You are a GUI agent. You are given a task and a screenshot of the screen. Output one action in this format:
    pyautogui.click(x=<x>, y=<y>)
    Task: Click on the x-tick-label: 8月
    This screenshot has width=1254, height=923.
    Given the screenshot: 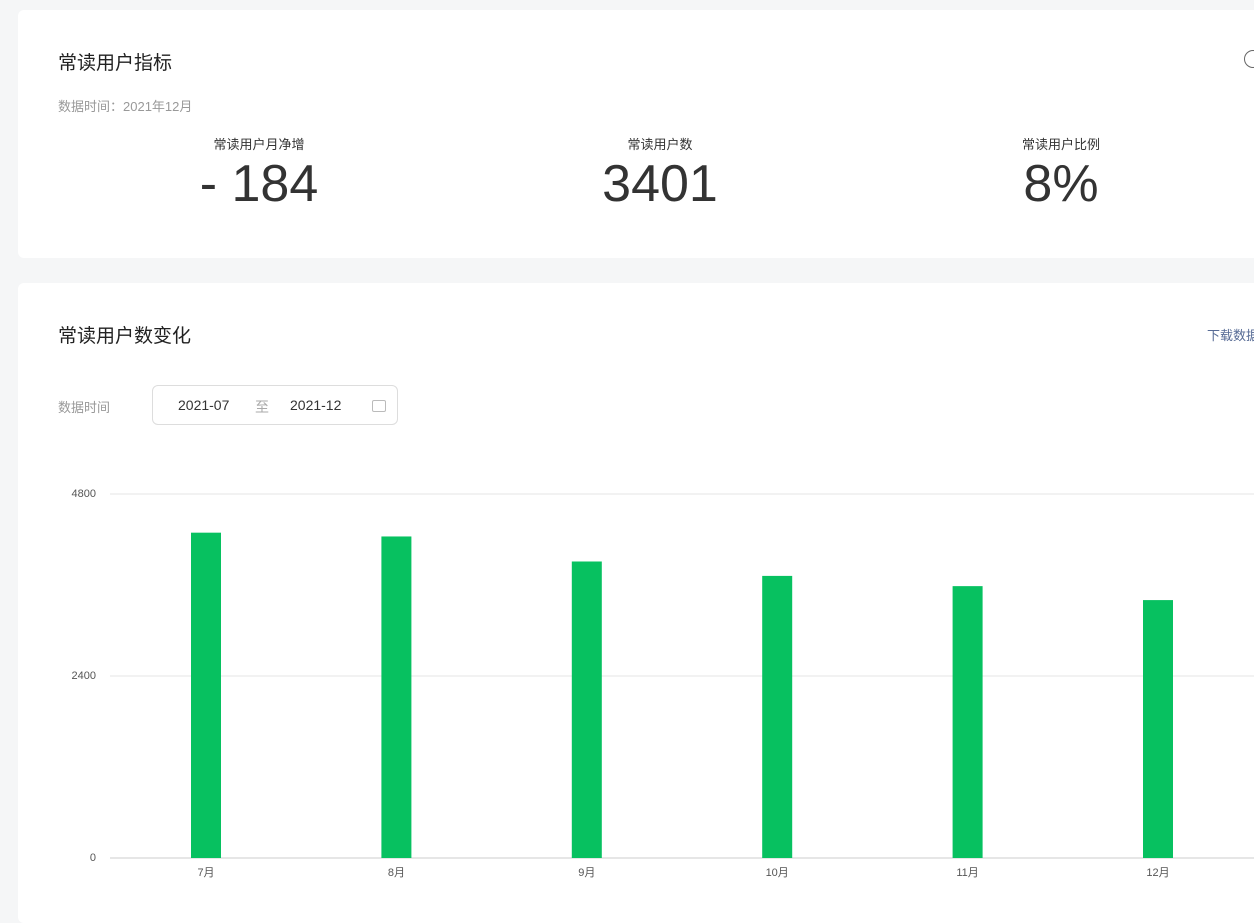 What is the action you would take?
    pyautogui.click(x=396, y=873)
    